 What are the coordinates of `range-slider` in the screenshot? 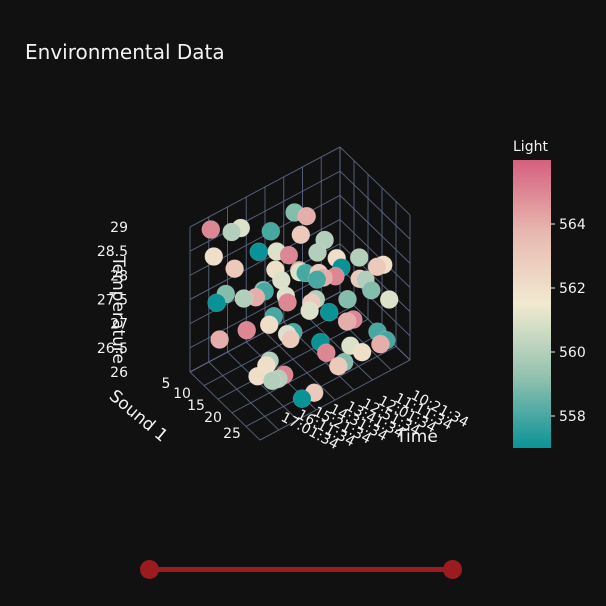 It's located at (301, 570).